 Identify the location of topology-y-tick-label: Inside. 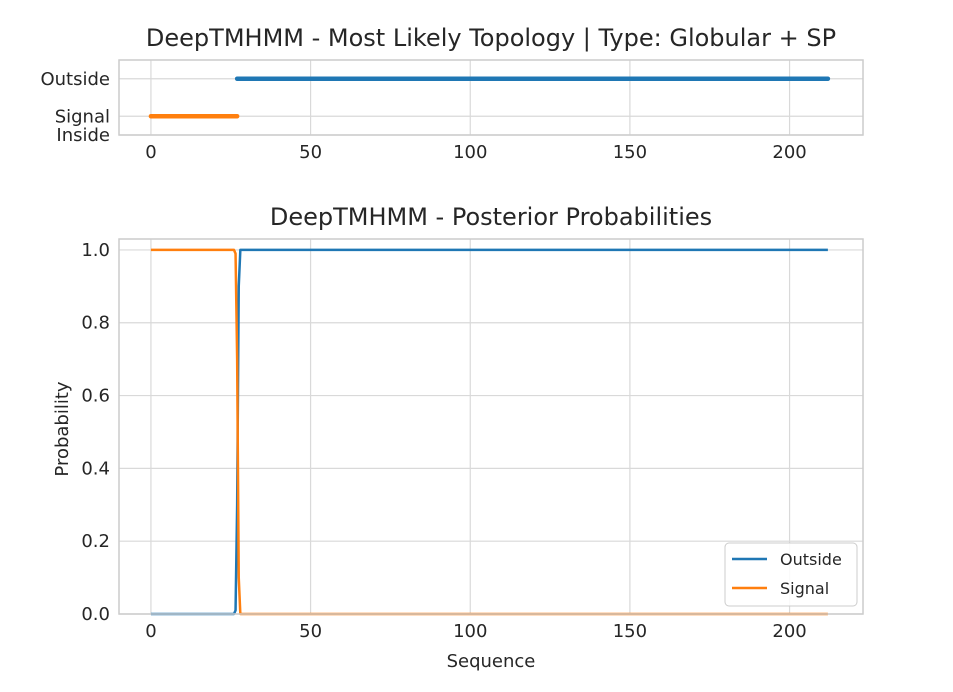
(83, 135).